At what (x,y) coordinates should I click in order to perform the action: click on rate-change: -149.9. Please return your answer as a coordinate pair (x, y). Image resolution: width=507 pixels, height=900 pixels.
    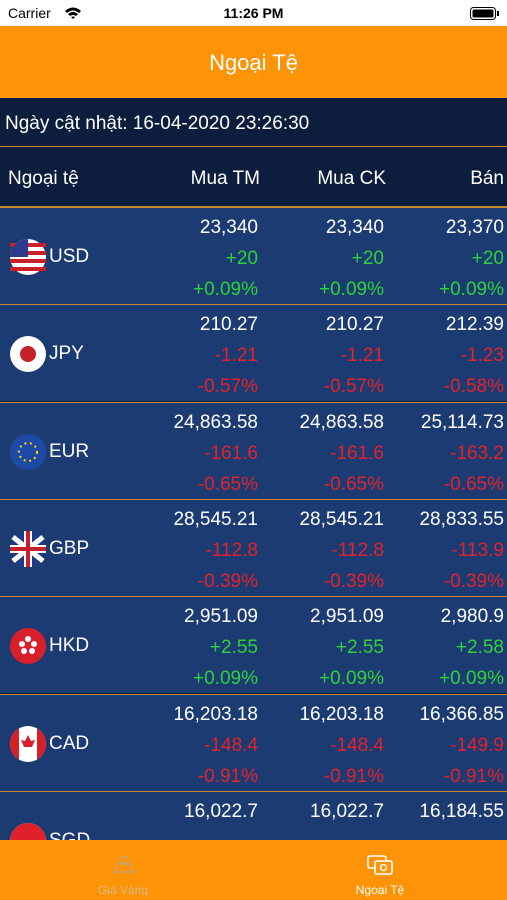
    Looking at the image, I should click on (477, 745).